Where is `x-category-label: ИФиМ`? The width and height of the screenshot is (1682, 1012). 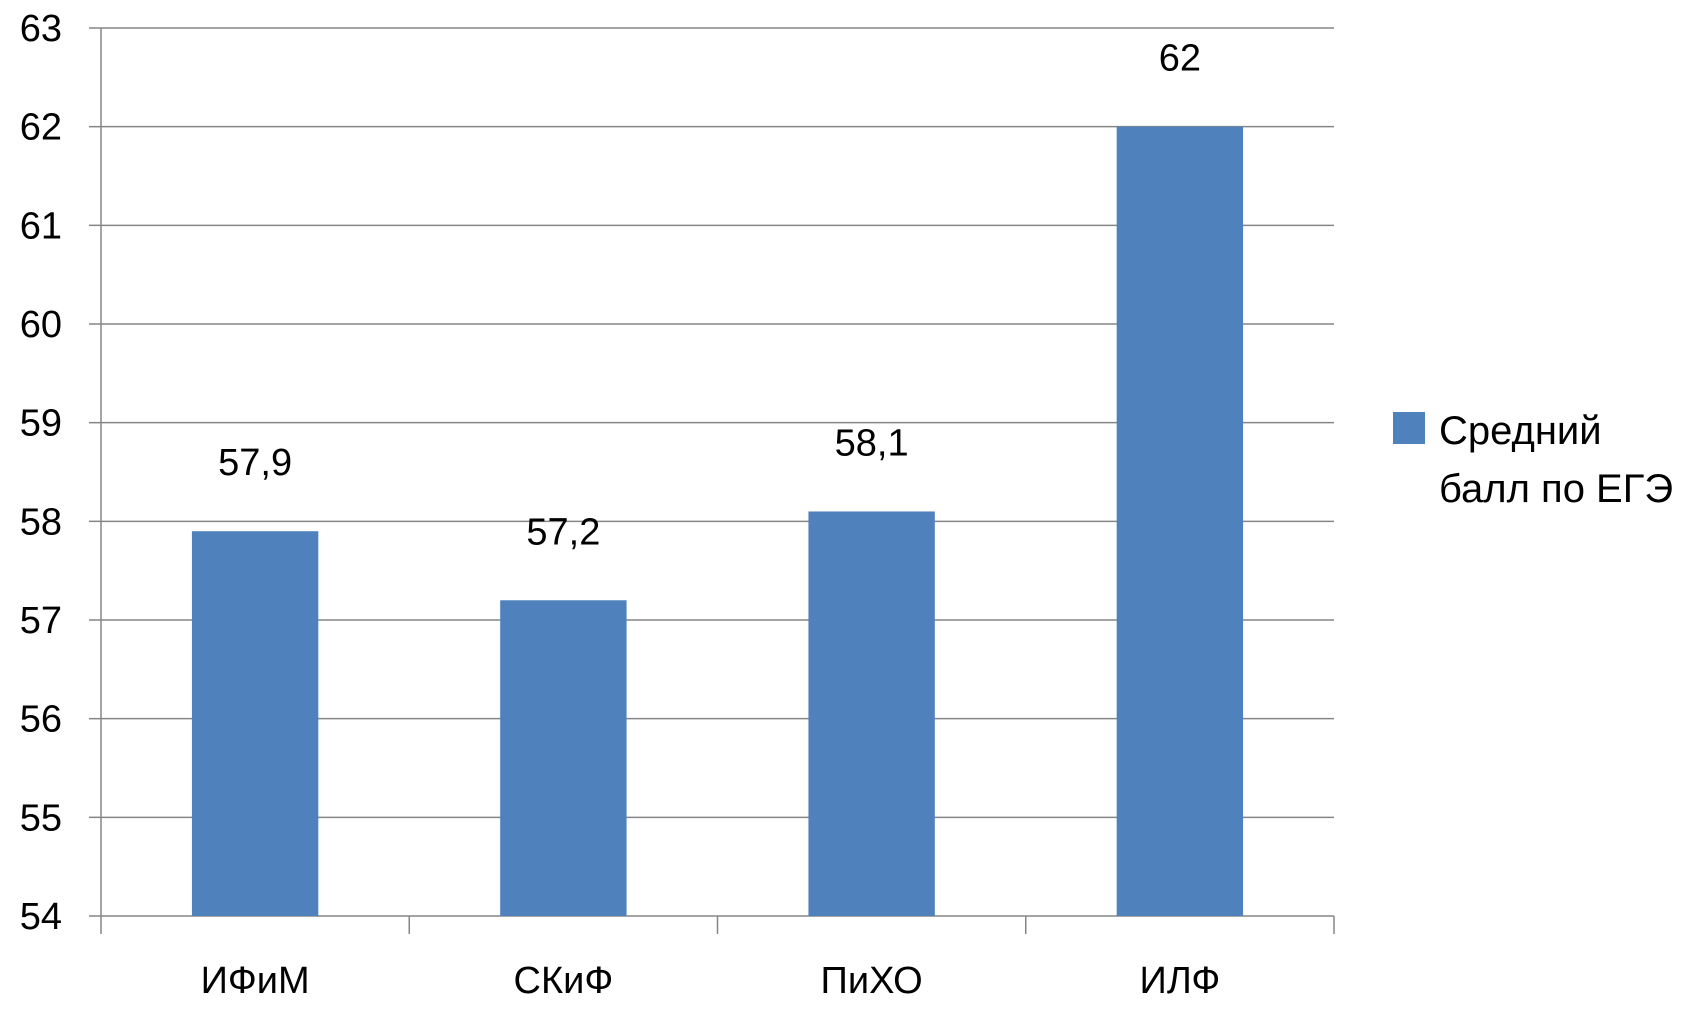
x-category-label: ИФиМ is located at coordinates (255, 981).